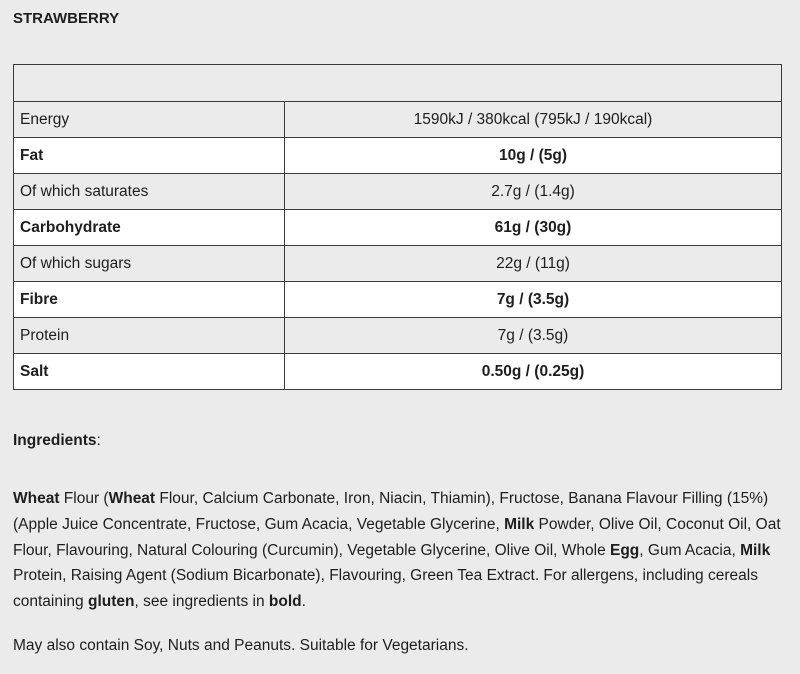 The height and width of the screenshot is (674, 800). What do you see at coordinates (625, 550) in the screenshot?
I see `allergen-bold-text: Egg` at bounding box center [625, 550].